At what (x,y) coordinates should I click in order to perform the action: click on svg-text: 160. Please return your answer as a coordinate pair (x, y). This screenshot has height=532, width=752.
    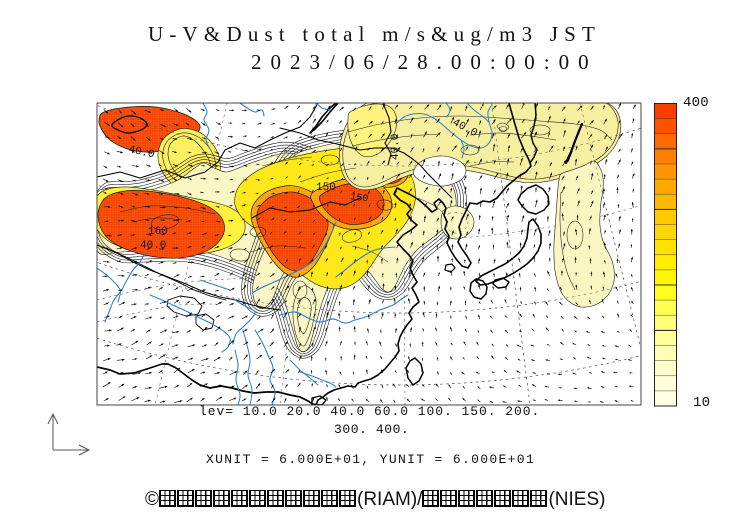
    Looking at the image, I should click on (158, 232).